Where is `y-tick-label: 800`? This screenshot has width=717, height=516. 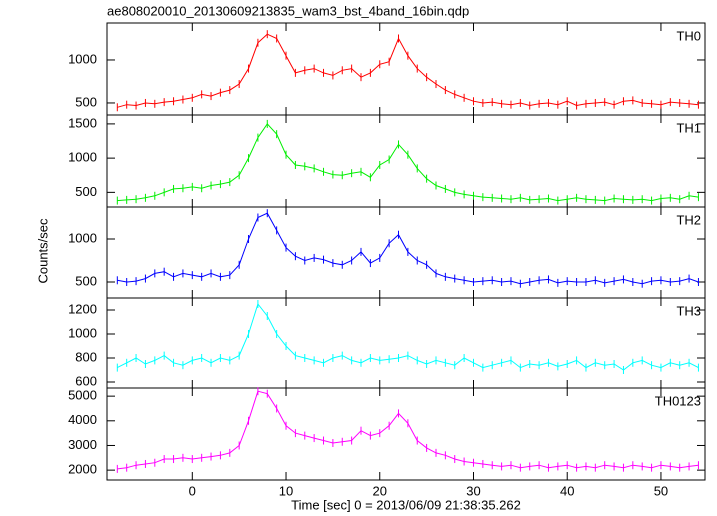
y-tick-label: 800 is located at coordinates (86, 356).